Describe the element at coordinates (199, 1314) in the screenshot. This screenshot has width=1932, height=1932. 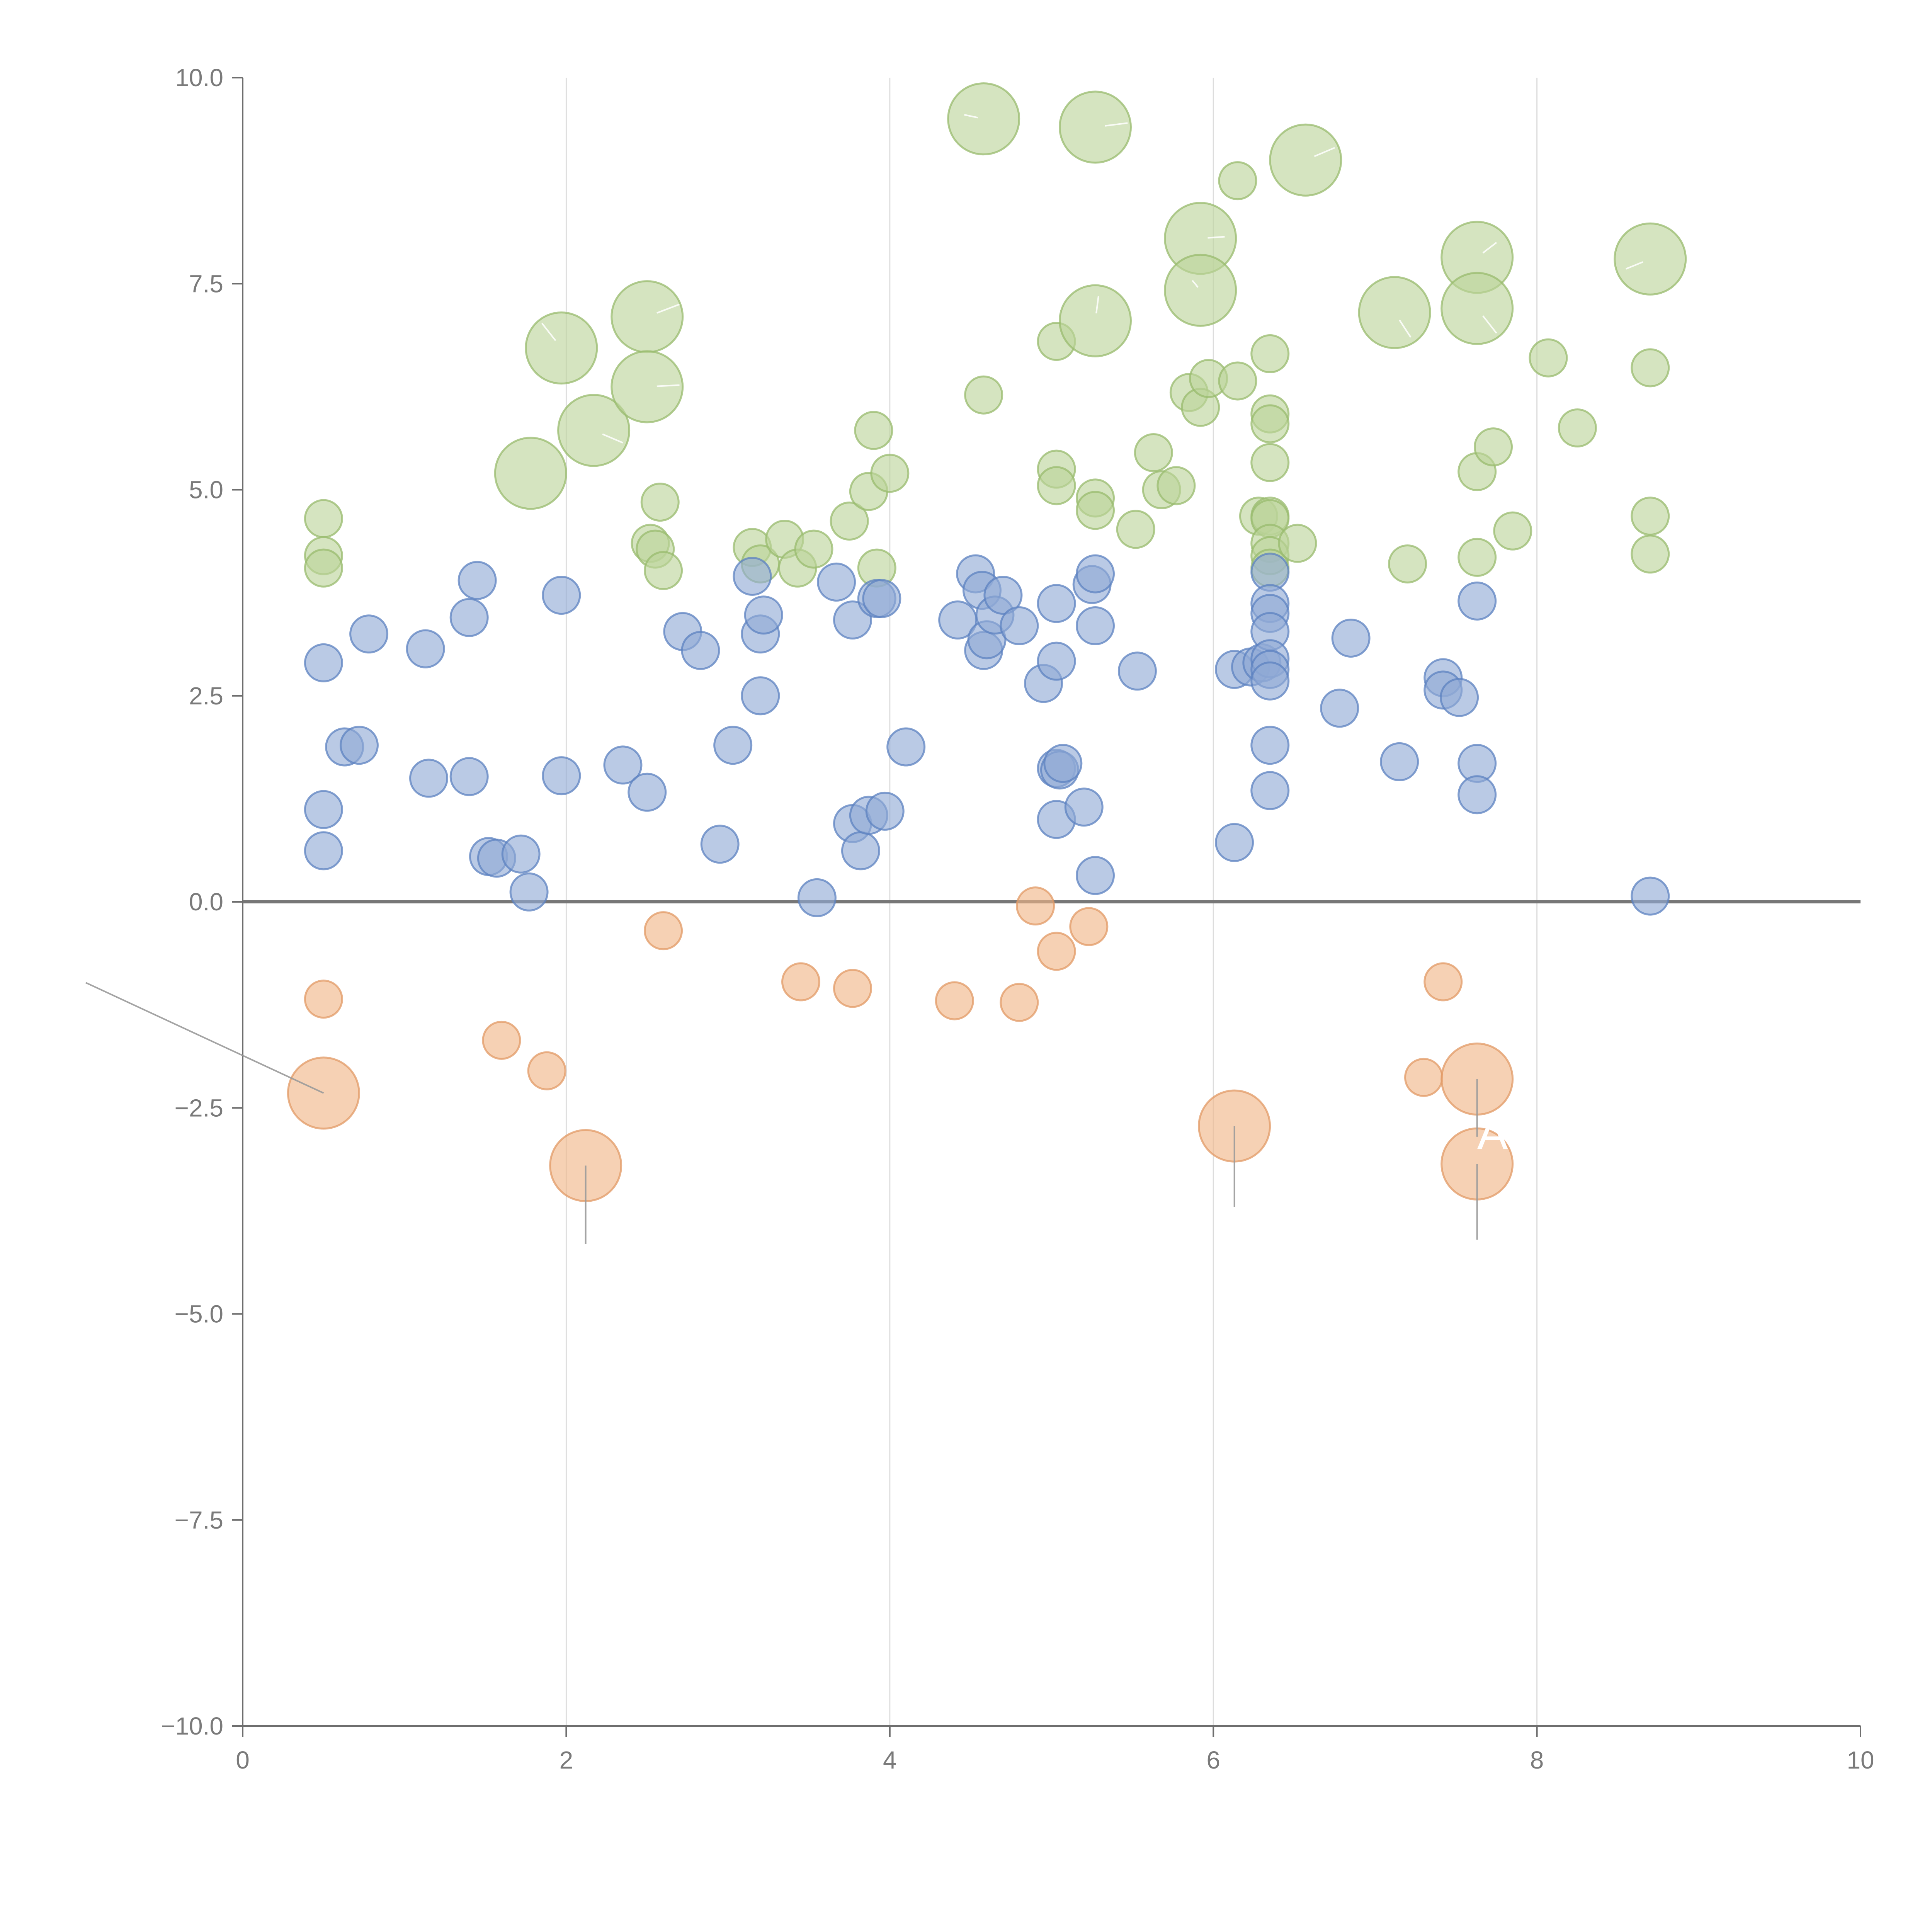
I see `y-tick-label: −5.0` at that location.